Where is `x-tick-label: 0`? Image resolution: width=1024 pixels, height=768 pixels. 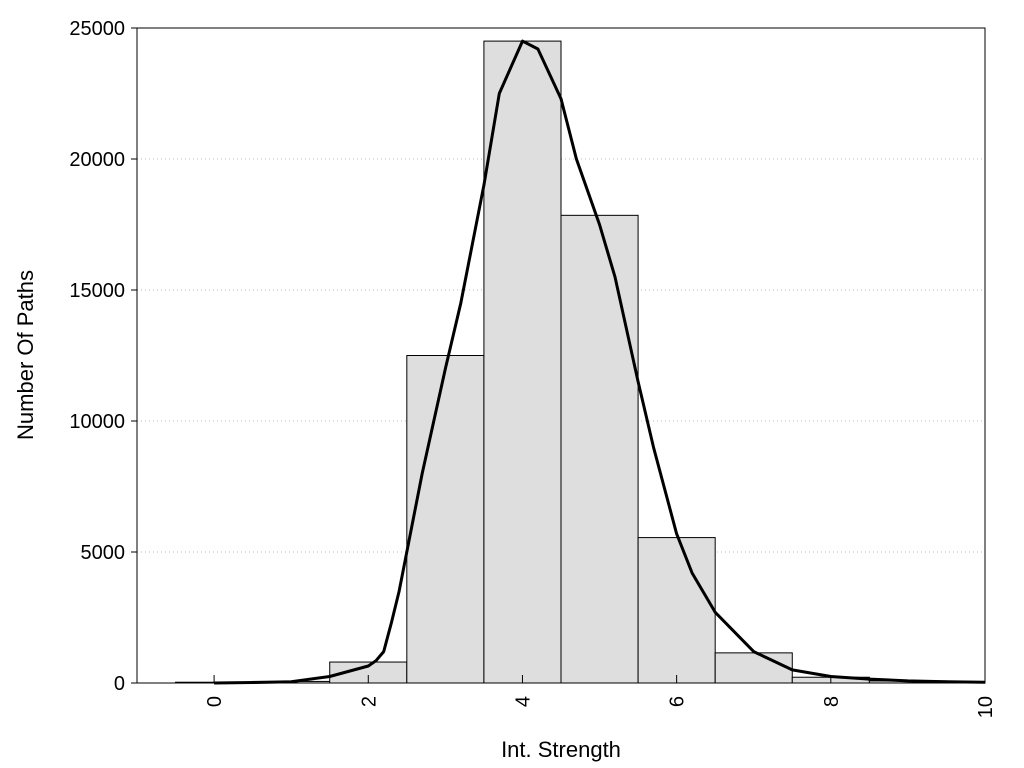 x-tick-label: 0 is located at coordinates (215, 701).